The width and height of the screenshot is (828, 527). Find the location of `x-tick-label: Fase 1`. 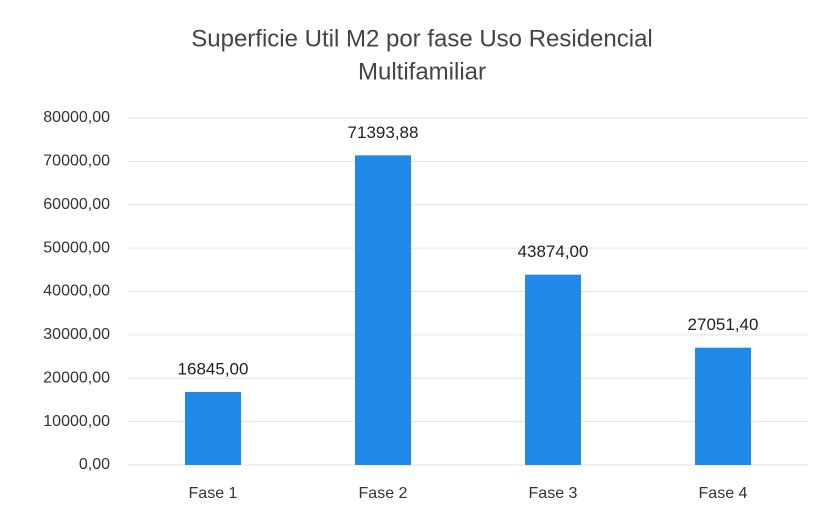

x-tick-label: Fase 1 is located at coordinates (213, 493).